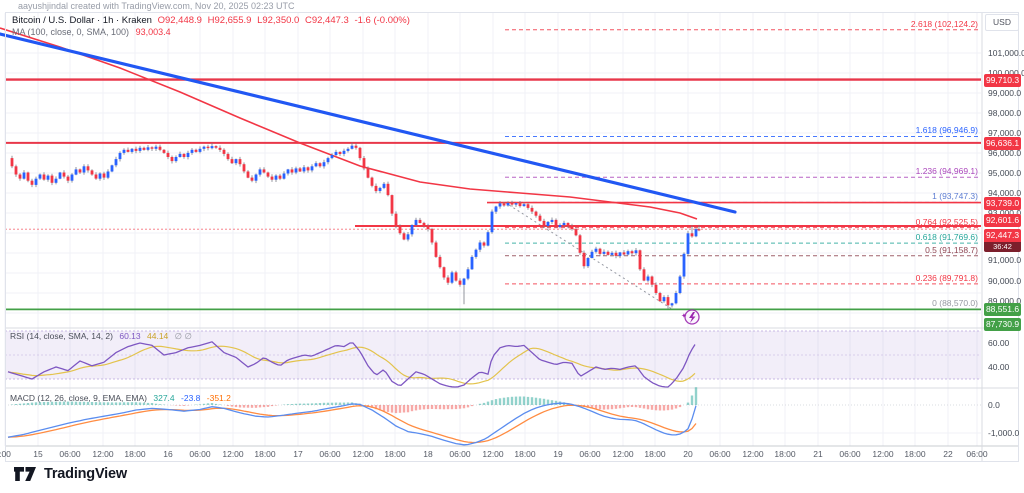 This screenshot has width=1024, height=493. Describe the element at coordinates (1002, 80) in the screenshot. I see `price-axis-badge: 99,710.3` at that location.